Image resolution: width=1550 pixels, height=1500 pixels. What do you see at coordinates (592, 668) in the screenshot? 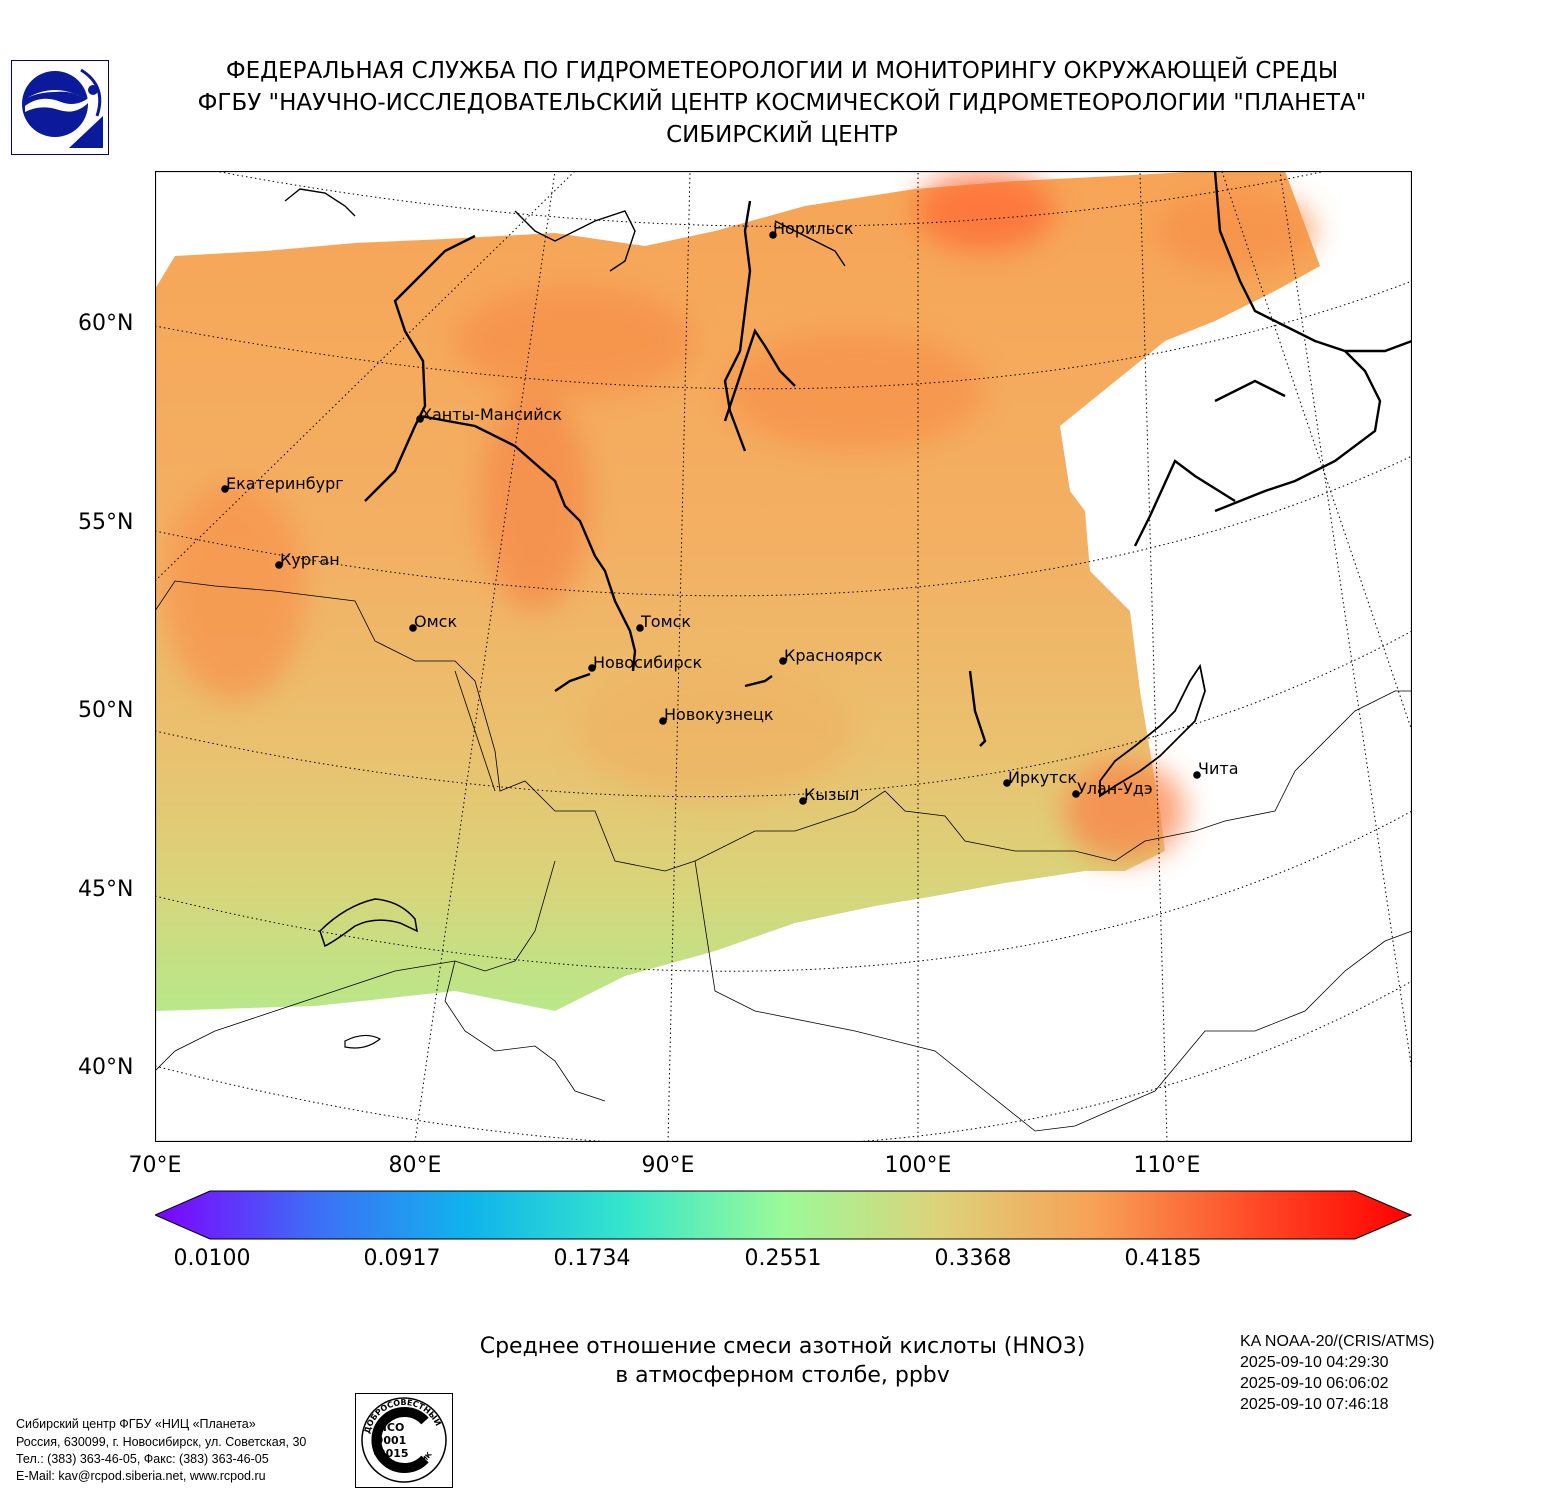
I see `city-dot-novosibirsk` at bounding box center [592, 668].